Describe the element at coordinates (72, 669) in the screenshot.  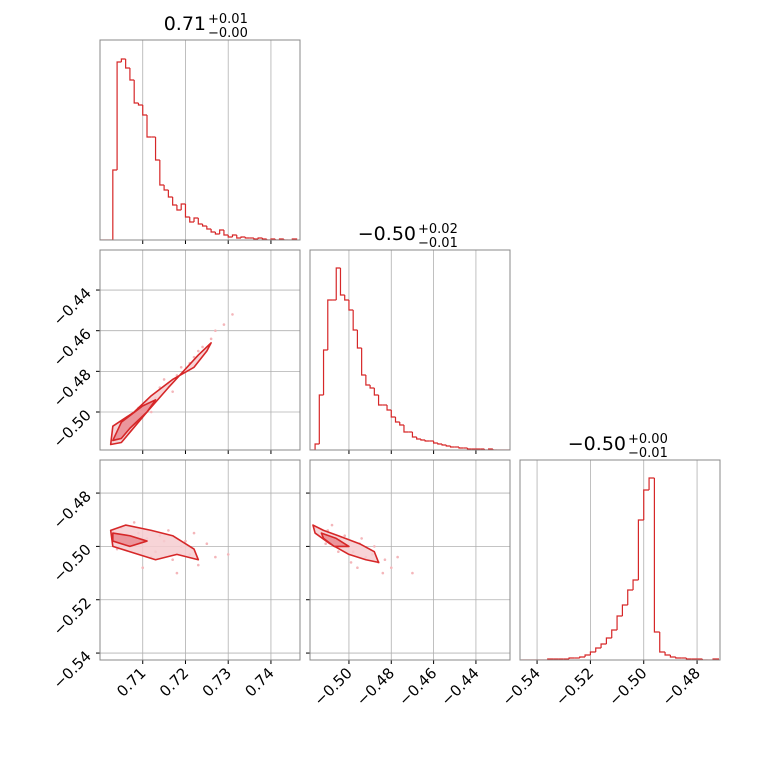
I see `y-tick-label: −0.54` at that location.